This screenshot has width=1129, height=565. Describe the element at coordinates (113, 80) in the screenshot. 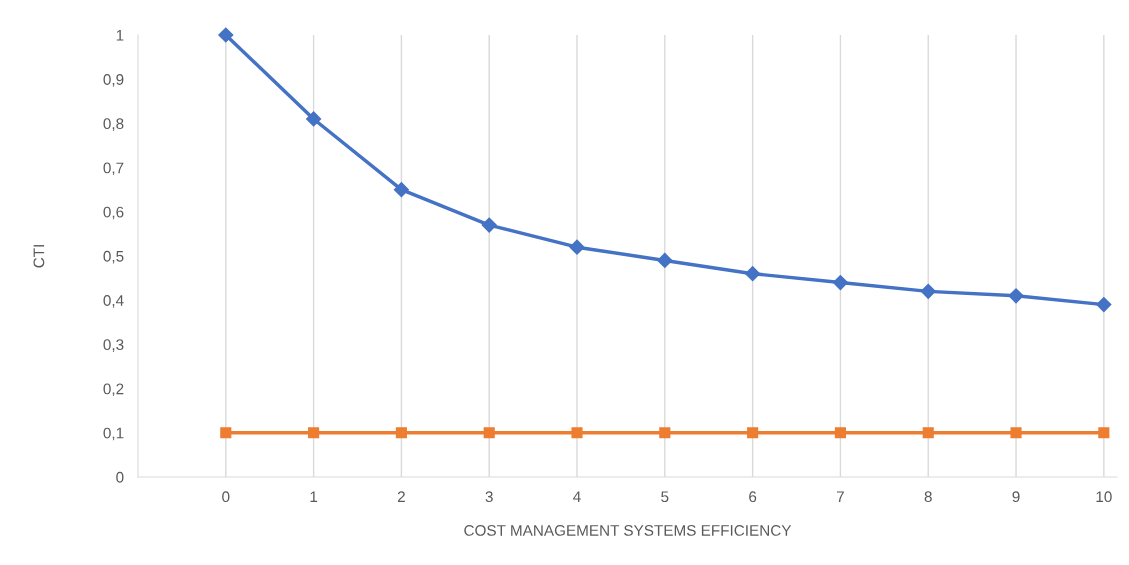

I see `y-tick-label: 0,9` at that location.